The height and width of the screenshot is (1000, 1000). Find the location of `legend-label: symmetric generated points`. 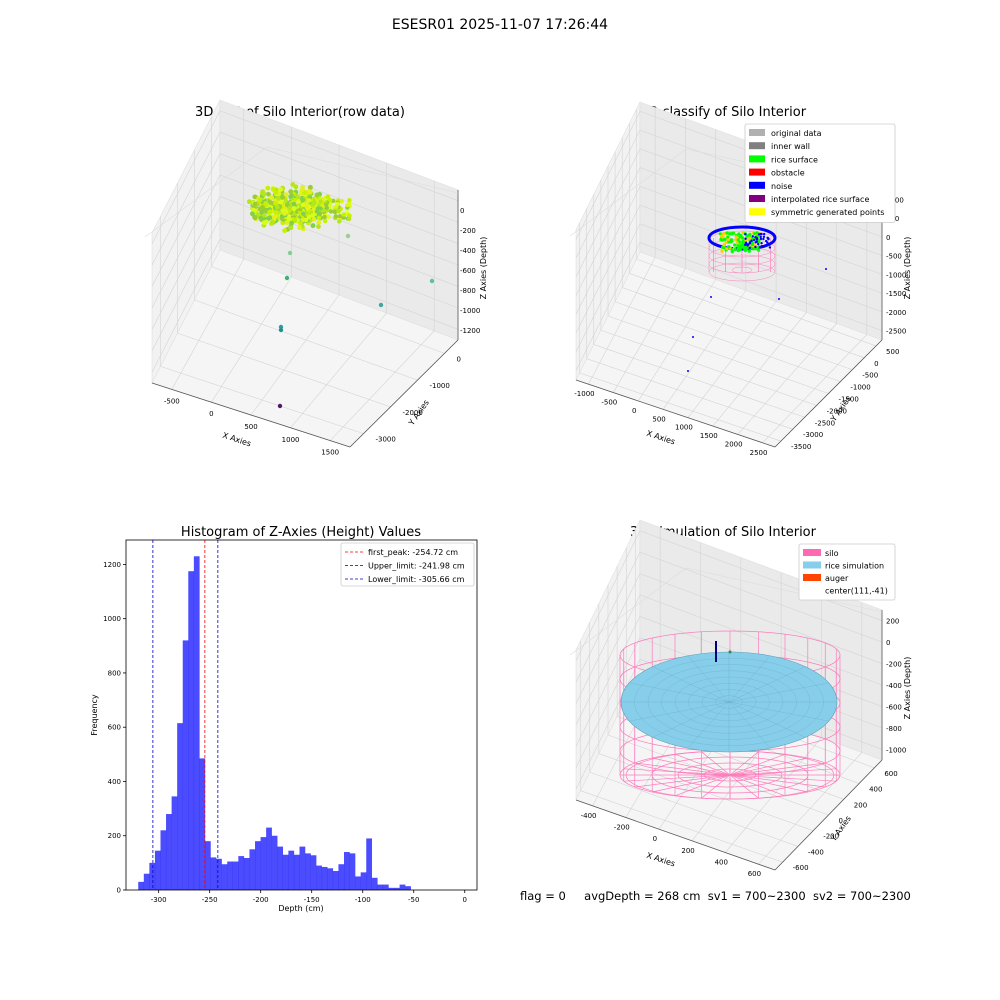

legend-label: symmetric generated points is located at coordinates (827, 212).